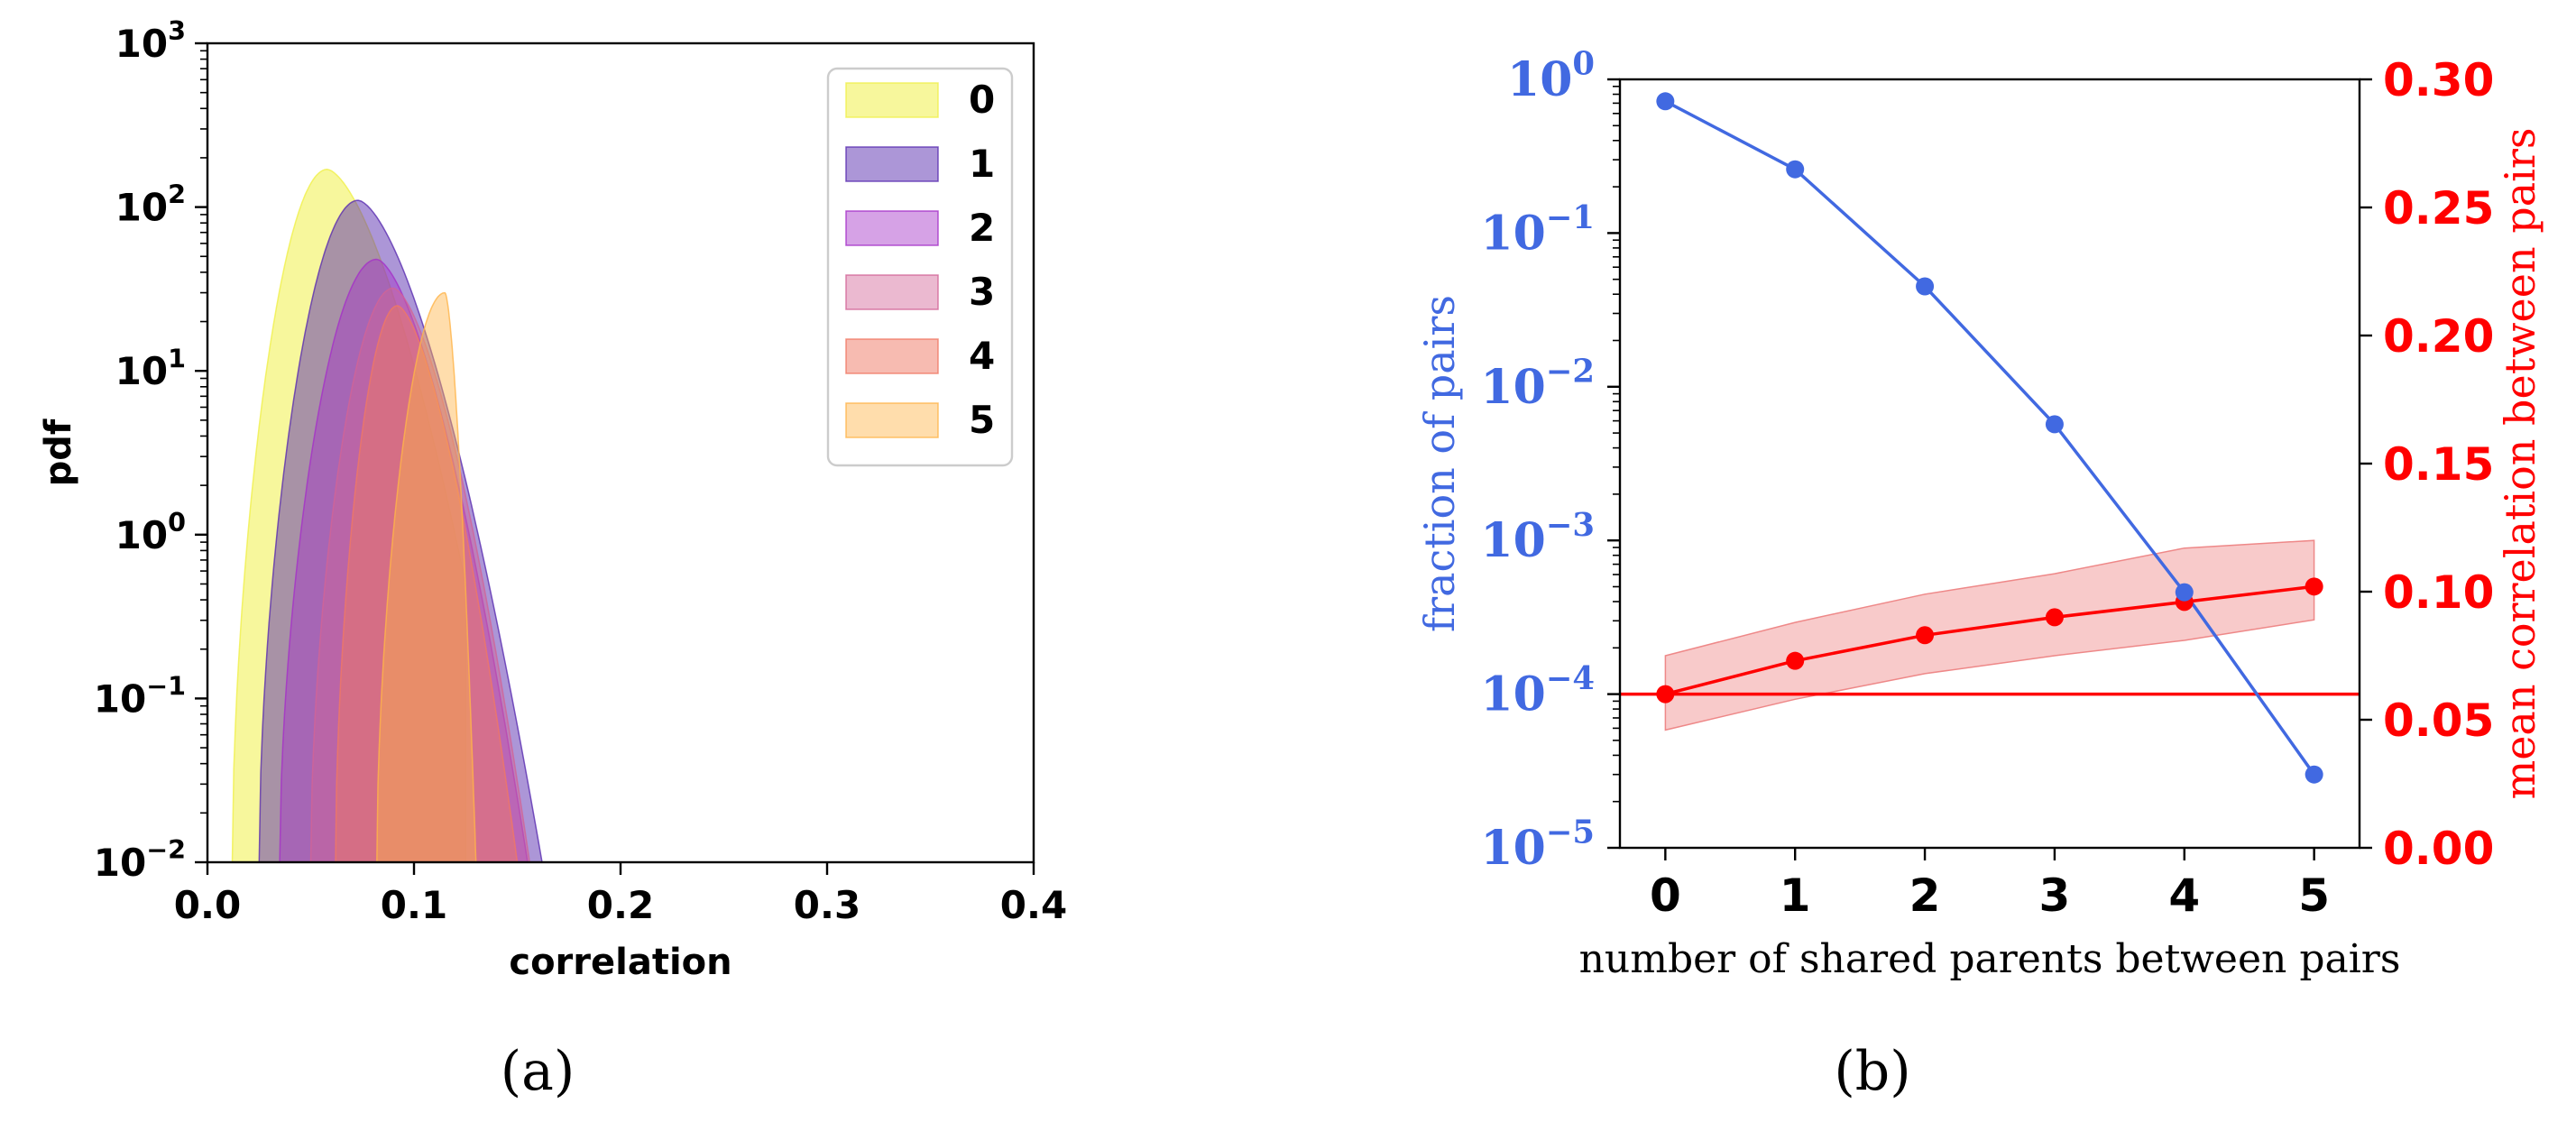  What do you see at coordinates (59, 452) in the screenshot?
I see `panel-a-y-label: pdf` at bounding box center [59, 452].